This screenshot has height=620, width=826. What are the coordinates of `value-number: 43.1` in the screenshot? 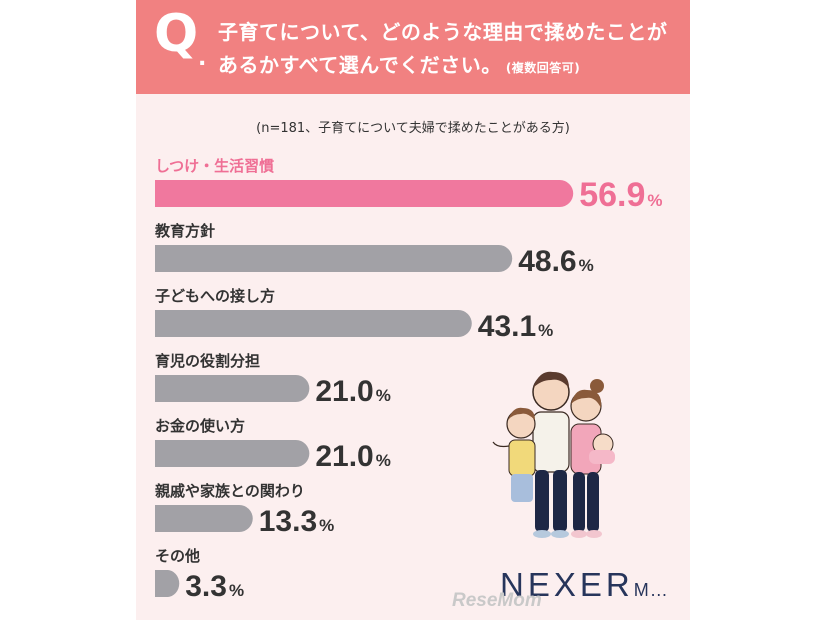 It's located at (507, 326).